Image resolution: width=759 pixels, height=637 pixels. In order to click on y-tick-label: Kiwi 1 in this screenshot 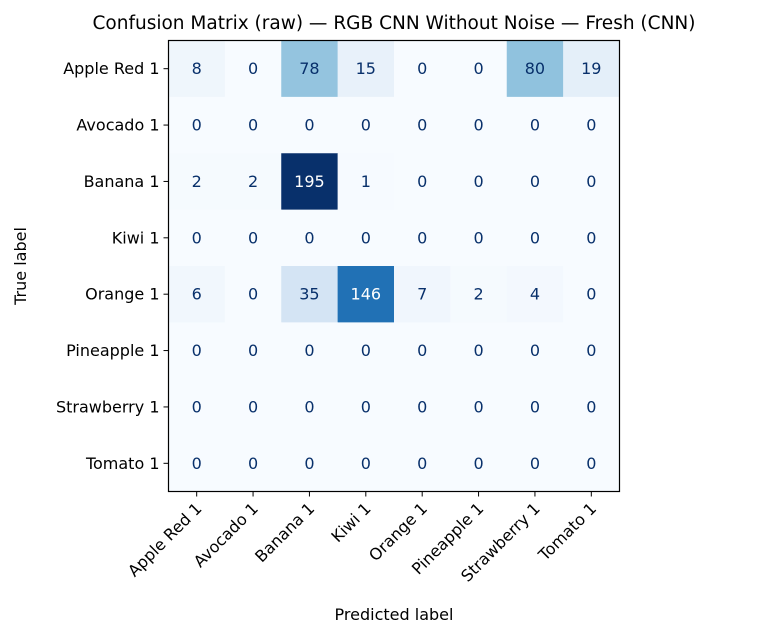, I will do `click(136, 237)`.